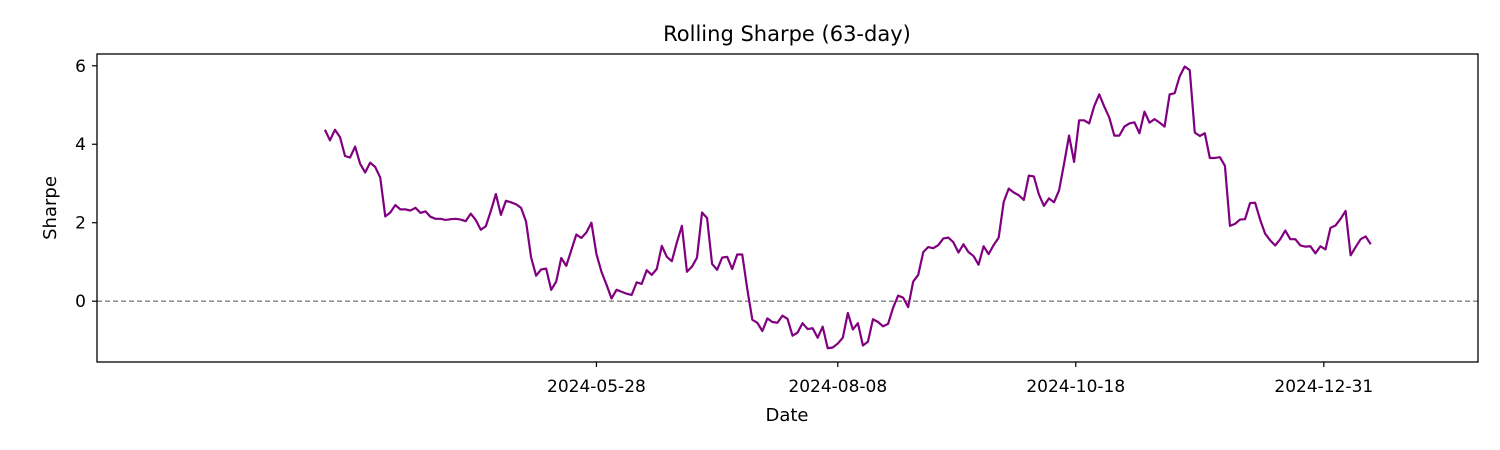 The image size is (1500, 450). Describe the element at coordinates (80, 145) in the screenshot. I see `y-tick-label: 4` at that location.